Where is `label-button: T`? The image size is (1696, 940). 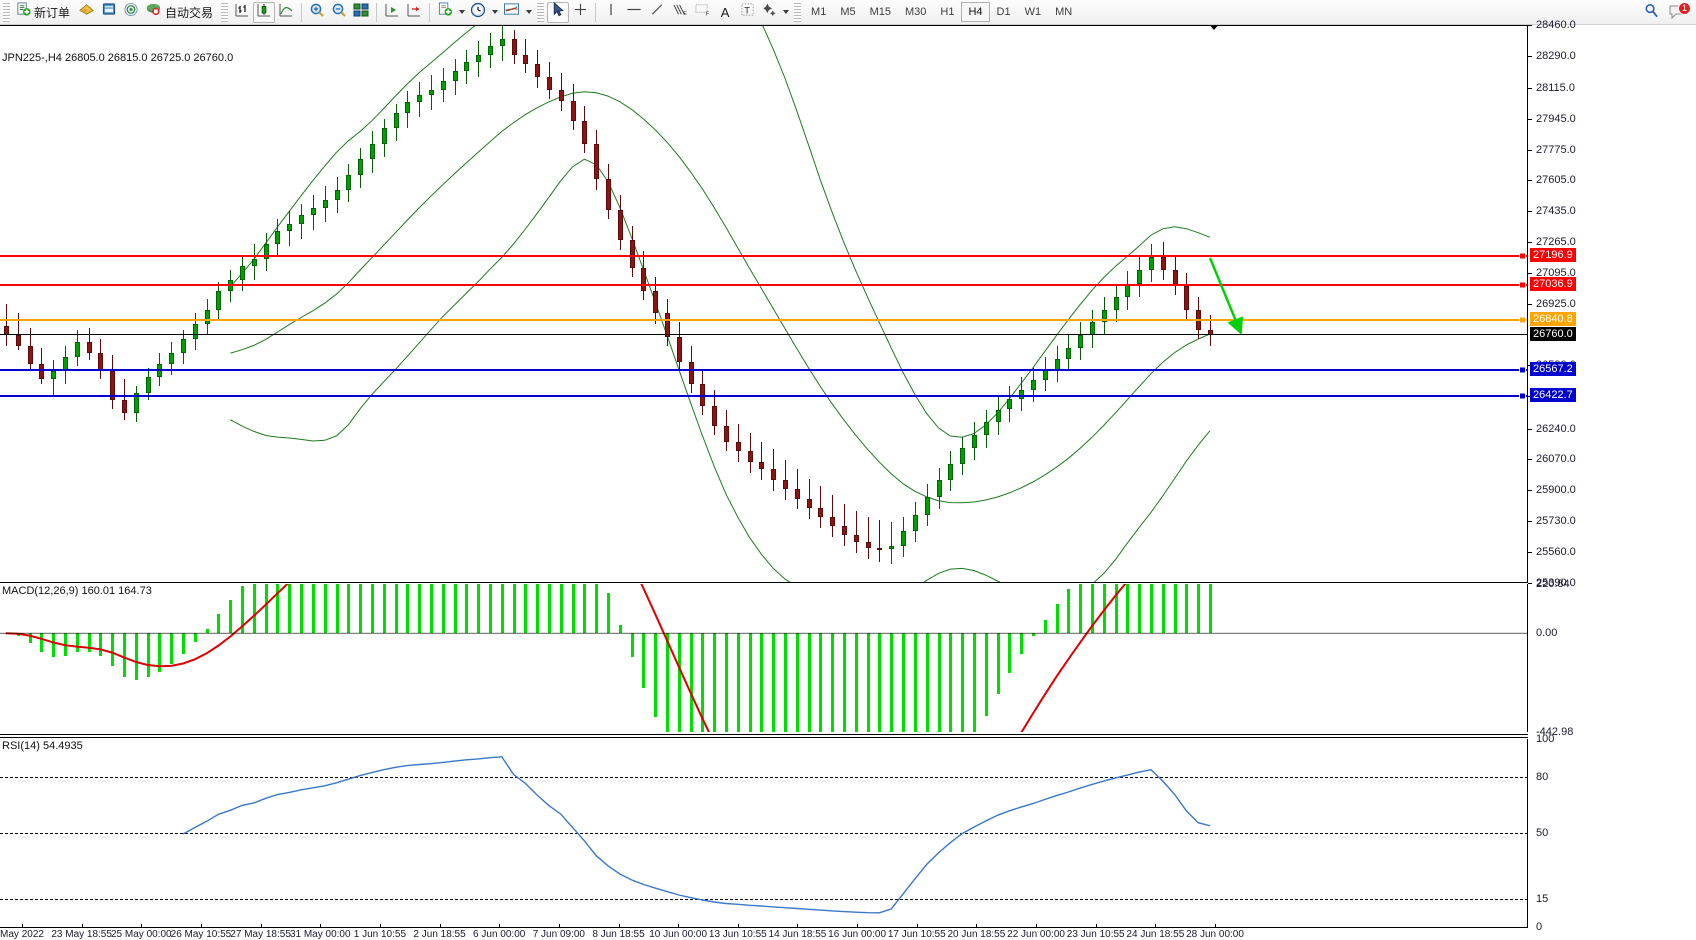
label-button: T is located at coordinates (747, 12).